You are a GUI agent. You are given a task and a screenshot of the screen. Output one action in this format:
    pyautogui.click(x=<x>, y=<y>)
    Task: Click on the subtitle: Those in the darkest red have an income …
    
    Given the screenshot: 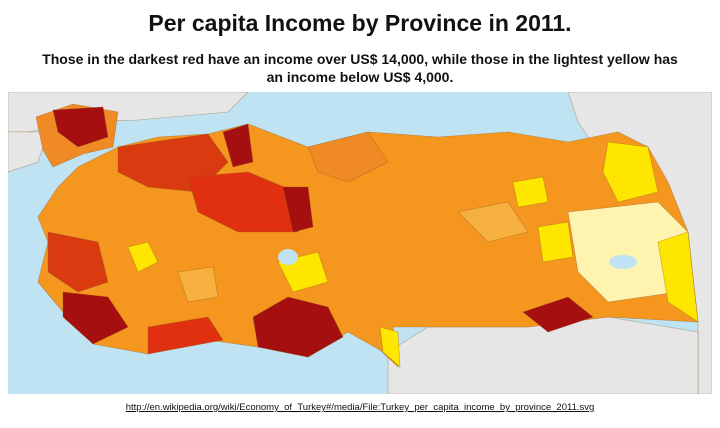 What is the action you would take?
    pyautogui.click(x=360, y=68)
    